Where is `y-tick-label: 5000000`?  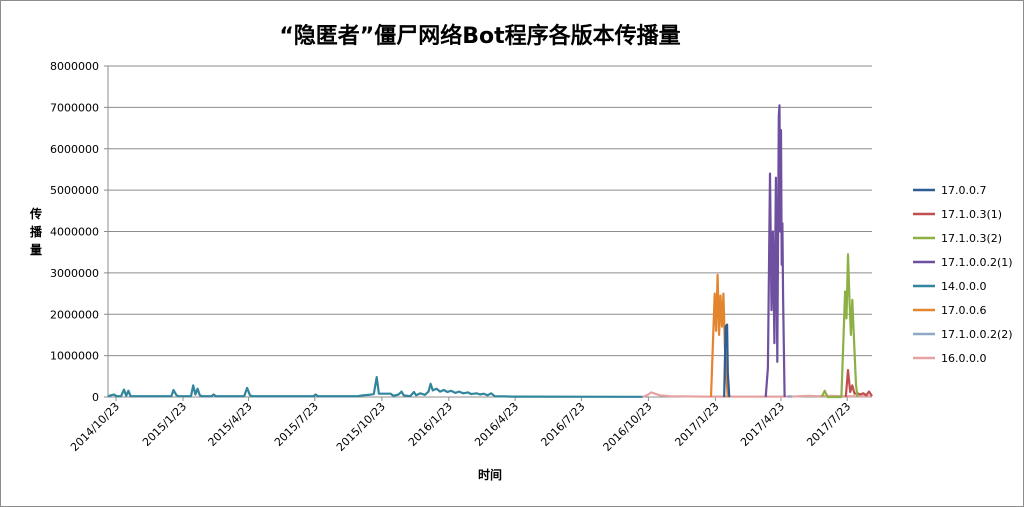 y-tick-label: 5000000 is located at coordinates (74, 190).